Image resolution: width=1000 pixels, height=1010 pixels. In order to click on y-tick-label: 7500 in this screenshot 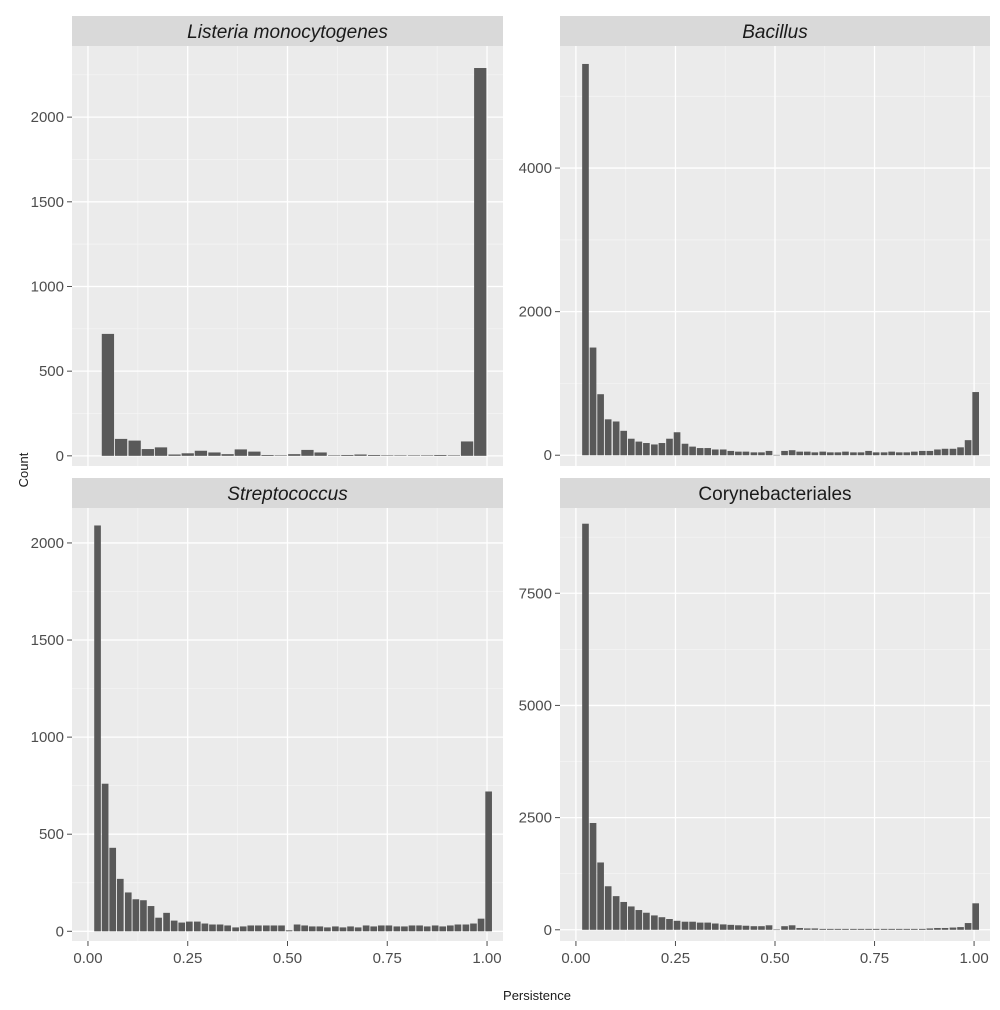, I will do `click(535, 593)`.